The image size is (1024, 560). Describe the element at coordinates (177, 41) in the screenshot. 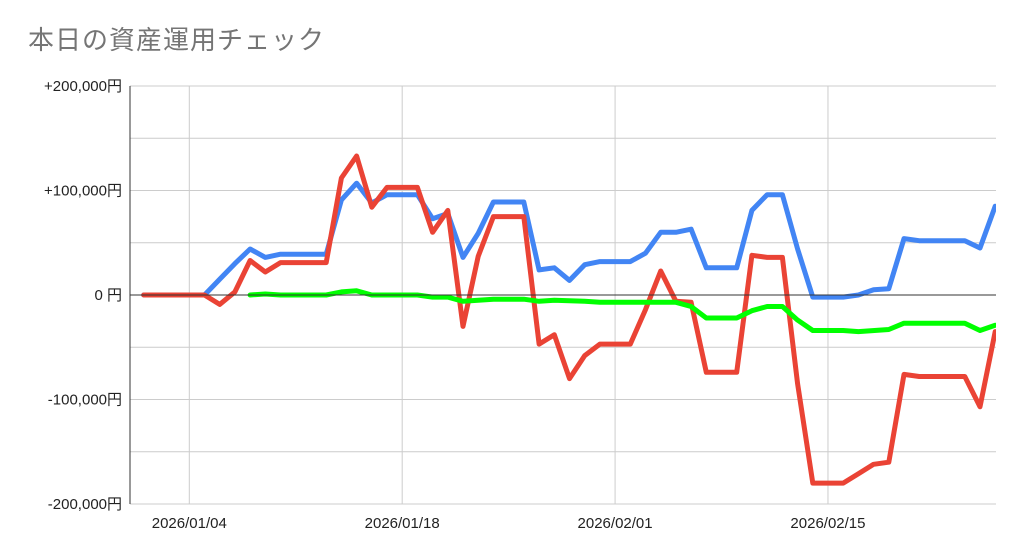

I see `chart-title: 本日の資産運用チェック` at that location.